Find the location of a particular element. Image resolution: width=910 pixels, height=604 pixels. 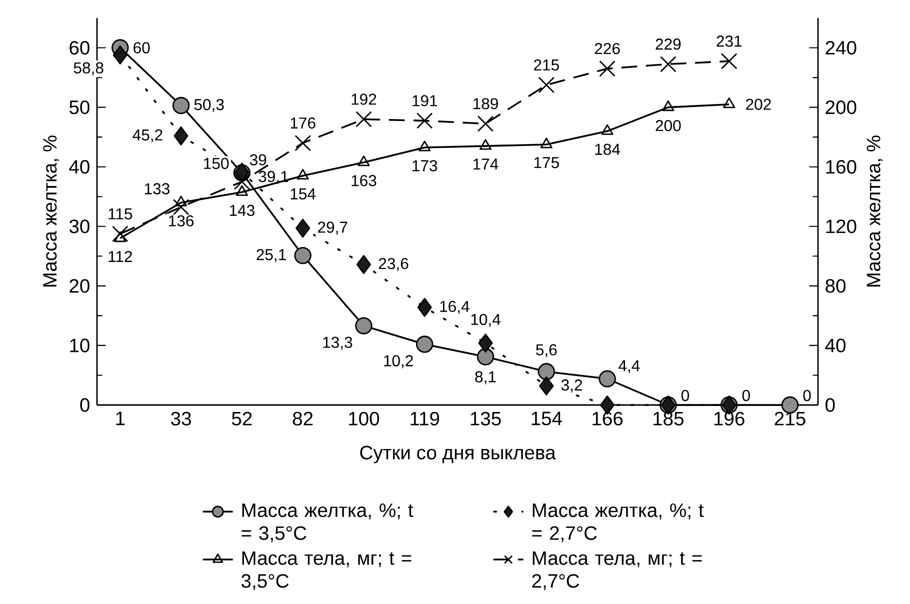

data-label: 154 is located at coordinates (303, 194).